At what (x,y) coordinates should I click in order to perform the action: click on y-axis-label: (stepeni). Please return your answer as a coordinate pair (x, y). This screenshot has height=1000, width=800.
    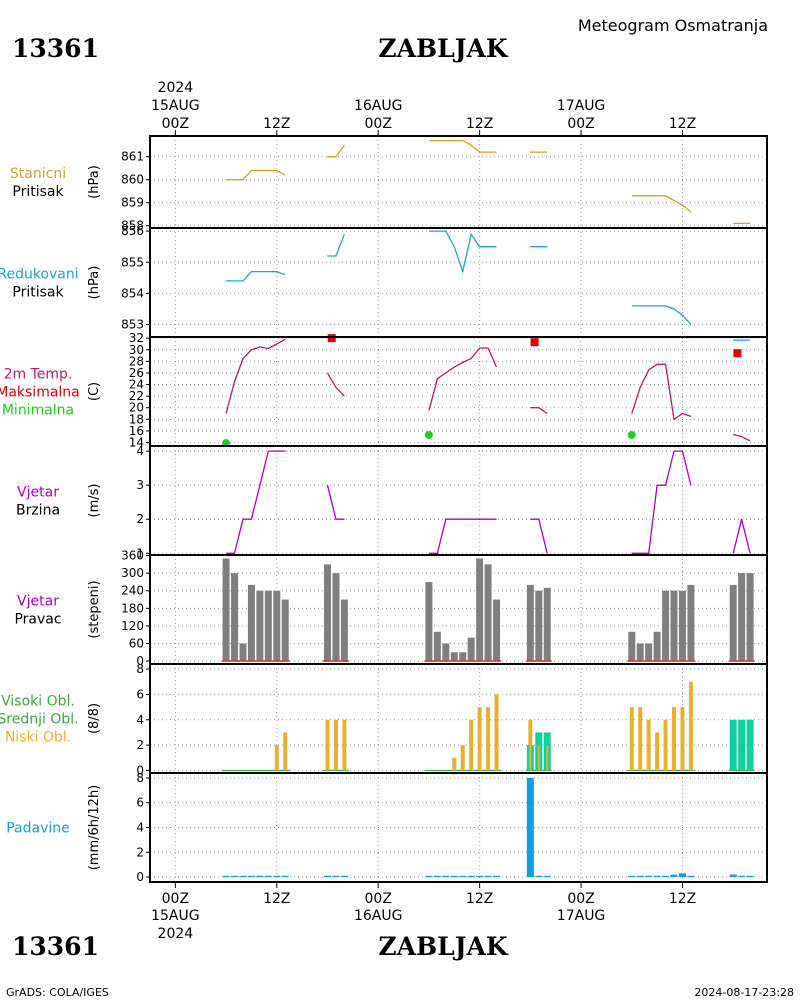
    Looking at the image, I should click on (94, 609).